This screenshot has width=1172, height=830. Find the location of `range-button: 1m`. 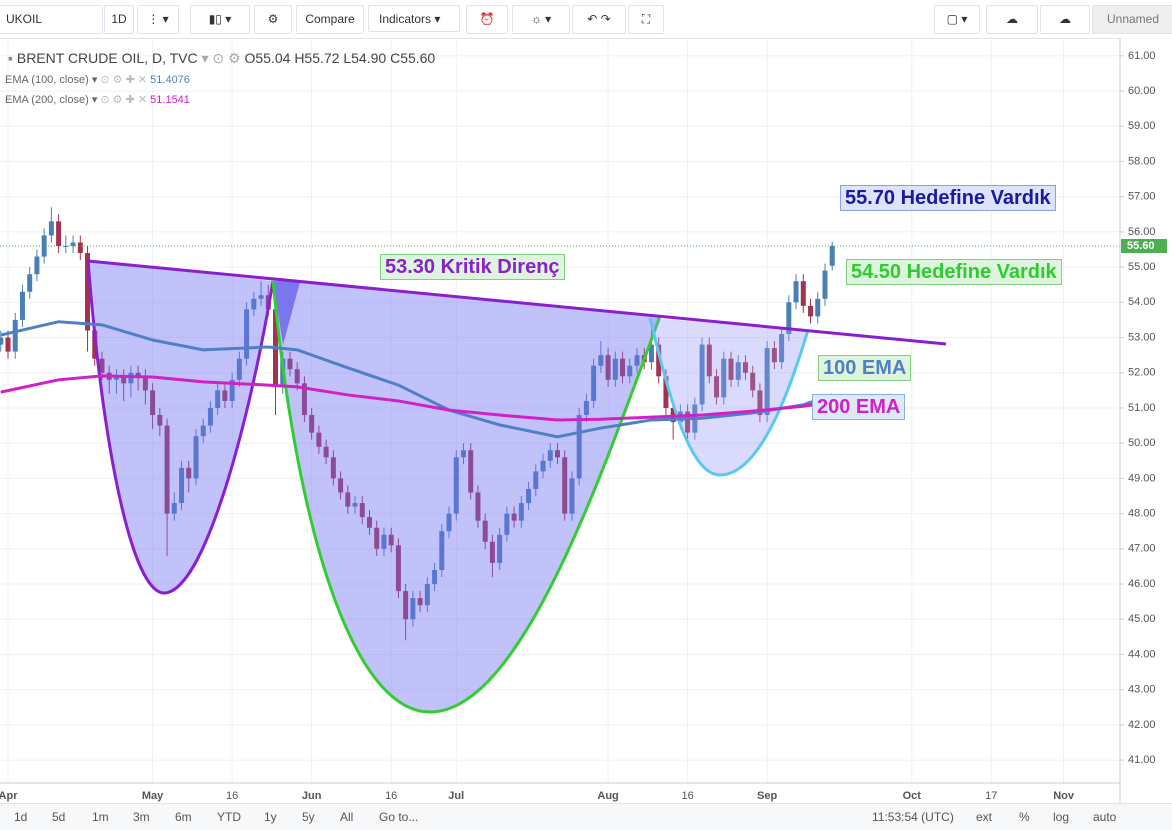

range-button: 1m is located at coordinates (100, 817).